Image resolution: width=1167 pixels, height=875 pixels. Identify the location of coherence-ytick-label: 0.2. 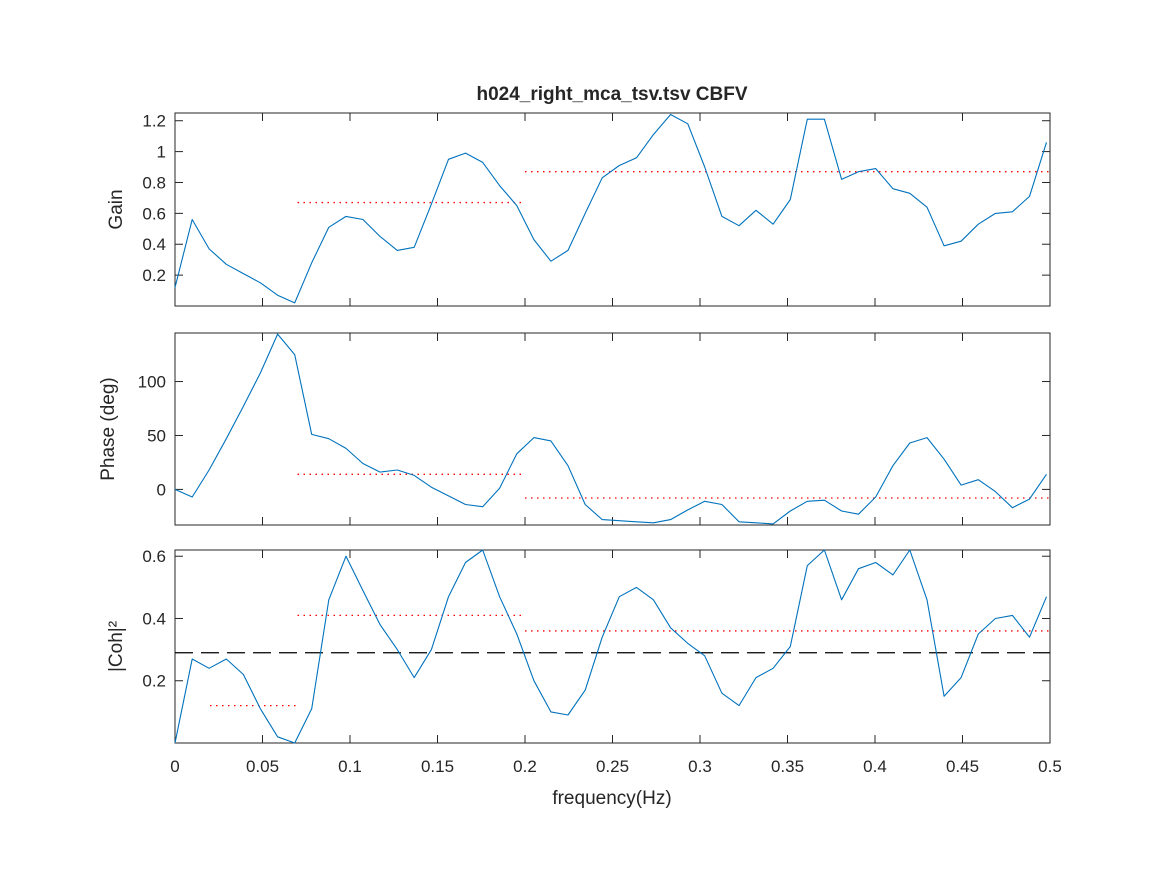
(154, 681).